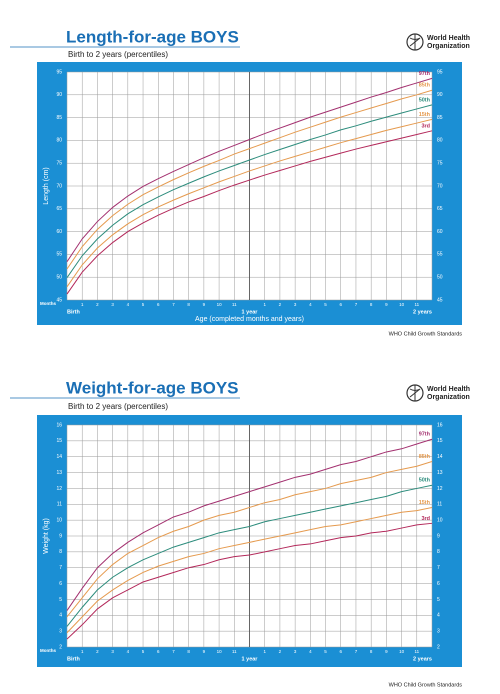  Describe the element at coordinates (426, 685) in the screenshot. I see `source-note: WHO Child Growth Standards` at that location.